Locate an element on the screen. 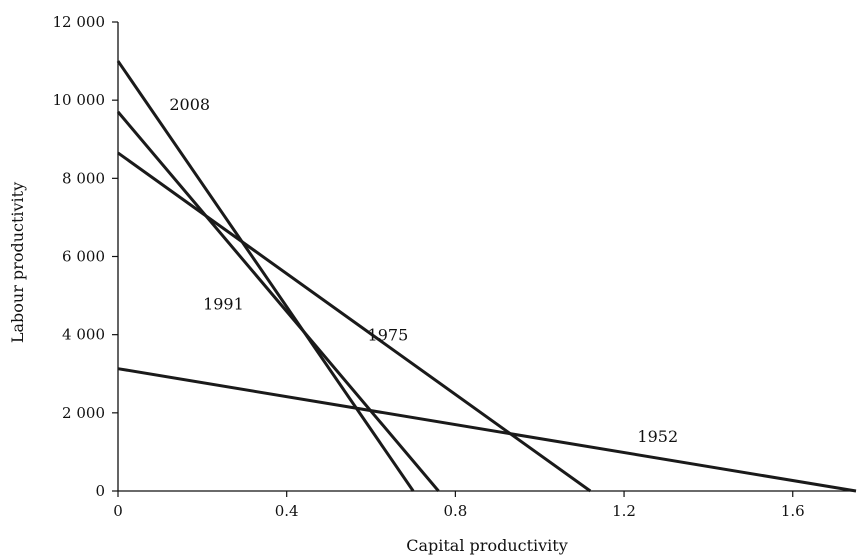  x-tick-label: 1.6 is located at coordinates (793, 511).